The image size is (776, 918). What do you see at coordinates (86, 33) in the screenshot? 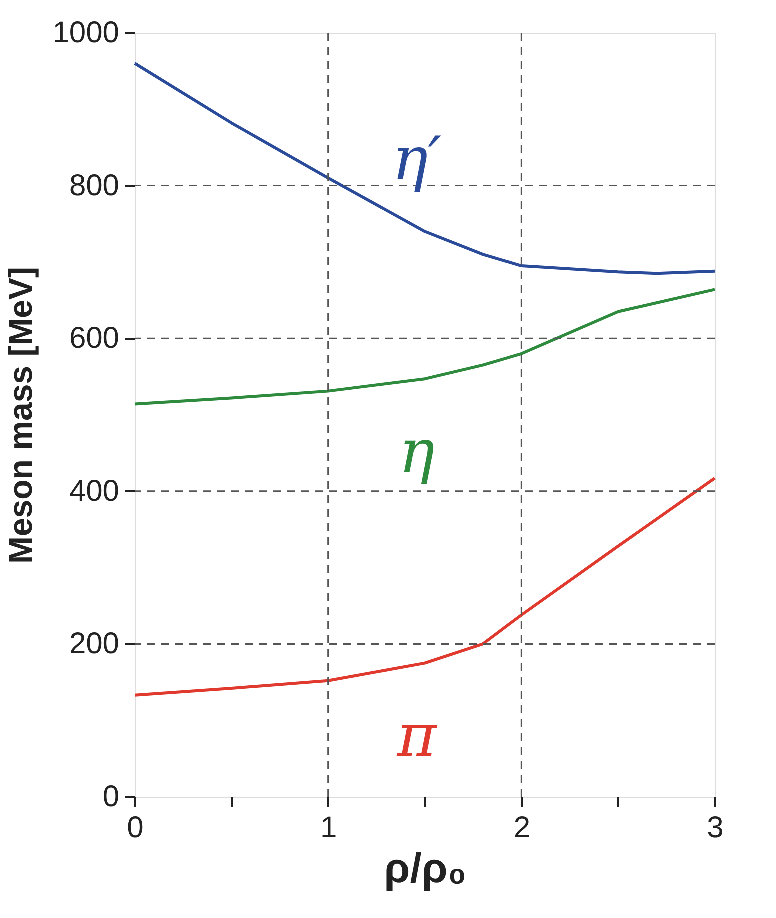
I see `y-tick-label: 1000` at bounding box center [86, 33].